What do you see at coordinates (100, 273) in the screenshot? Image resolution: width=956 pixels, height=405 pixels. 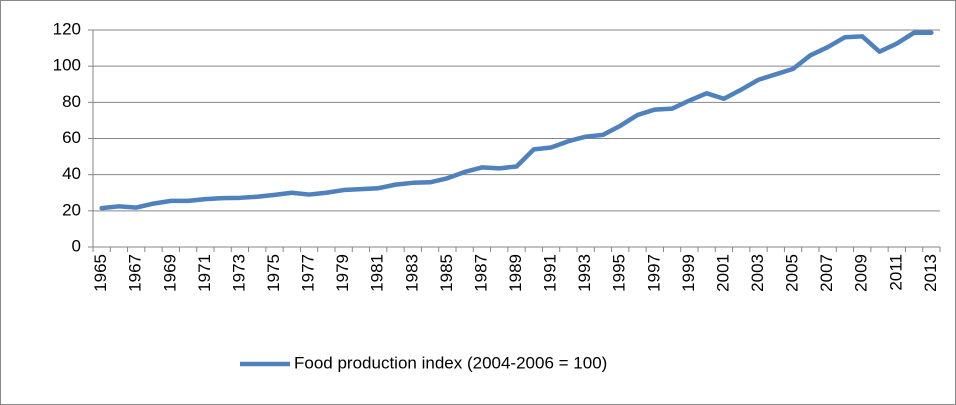 I see `x-tick-label: 1965` at bounding box center [100, 273].